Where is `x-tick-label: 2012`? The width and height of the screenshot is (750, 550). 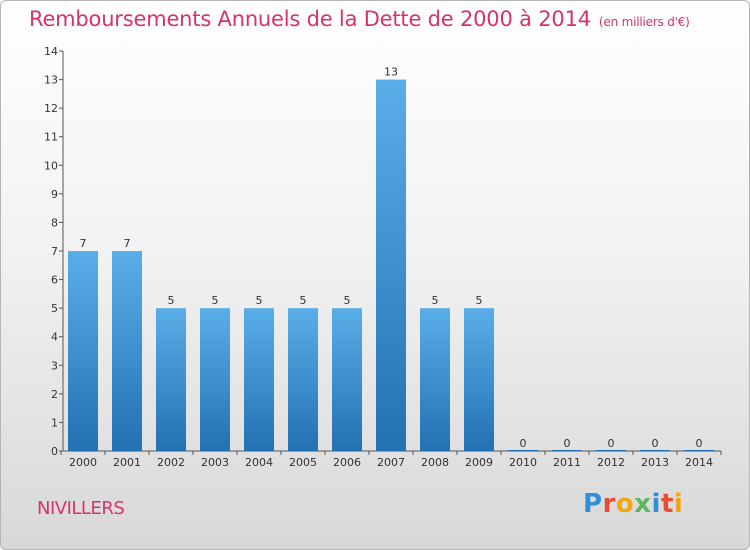 x-tick-label: 2012 is located at coordinates (611, 462).